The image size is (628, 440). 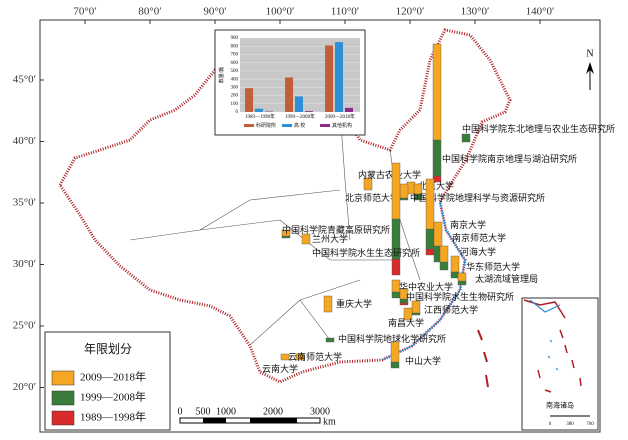 I want to click on lon-tick-label: 130°0′, so click(x=475, y=12).